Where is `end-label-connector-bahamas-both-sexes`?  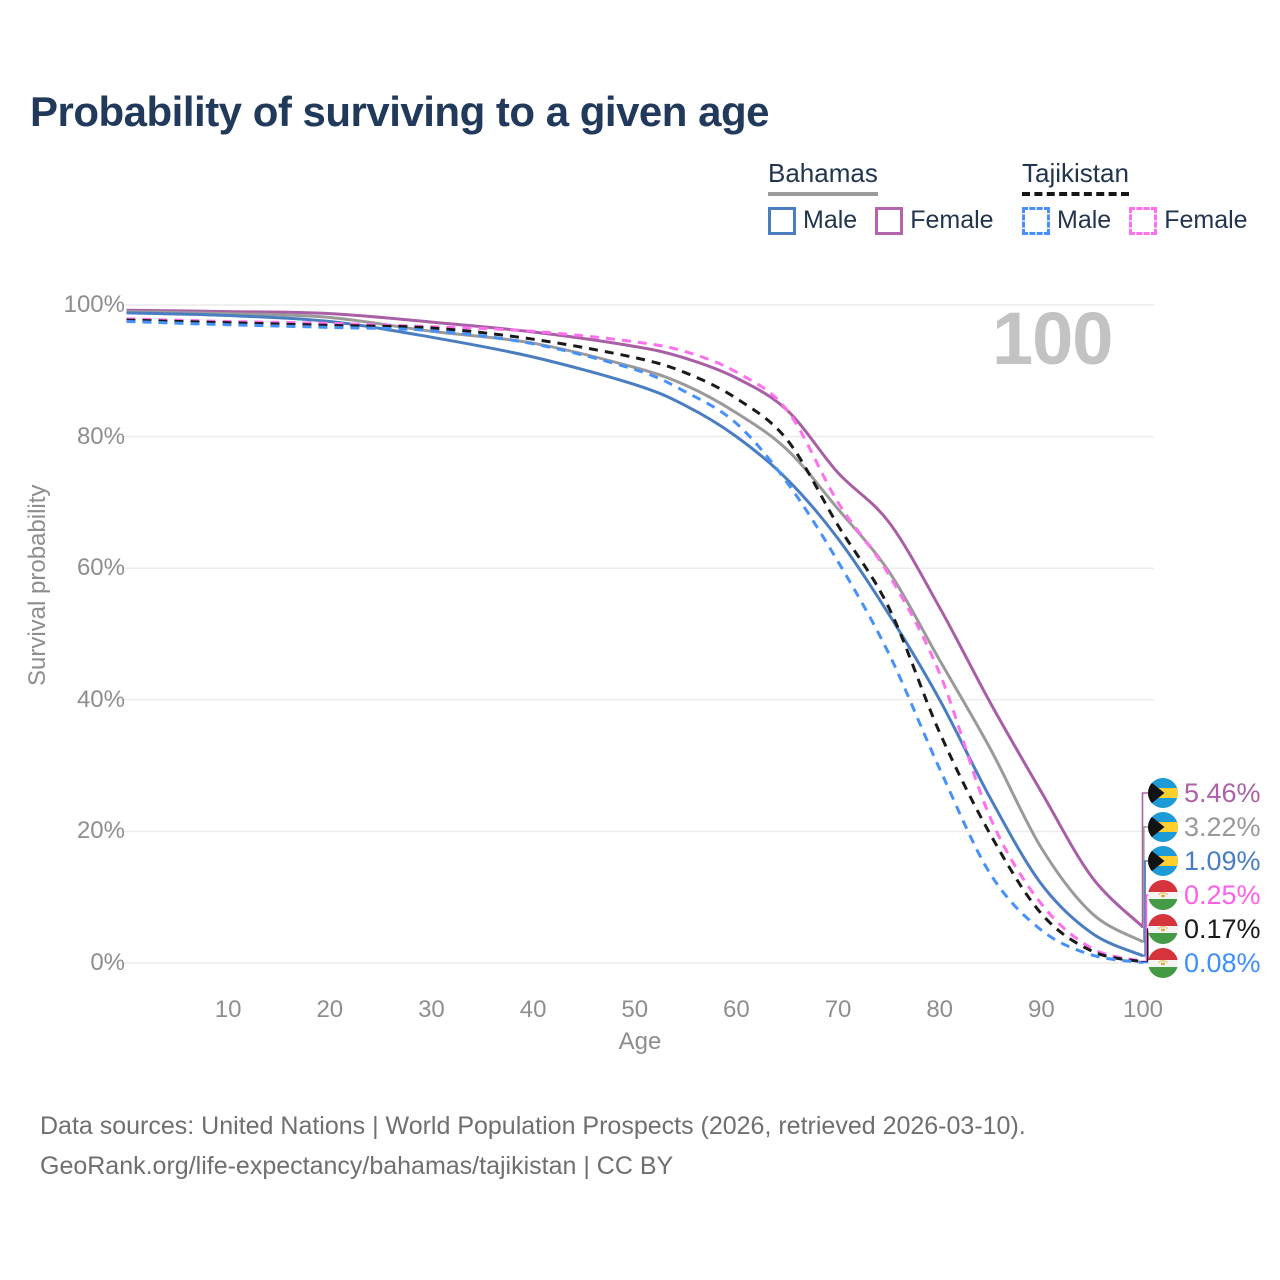
end-label-connector-bahamas-both-sexes is located at coordinates (1145, 884).